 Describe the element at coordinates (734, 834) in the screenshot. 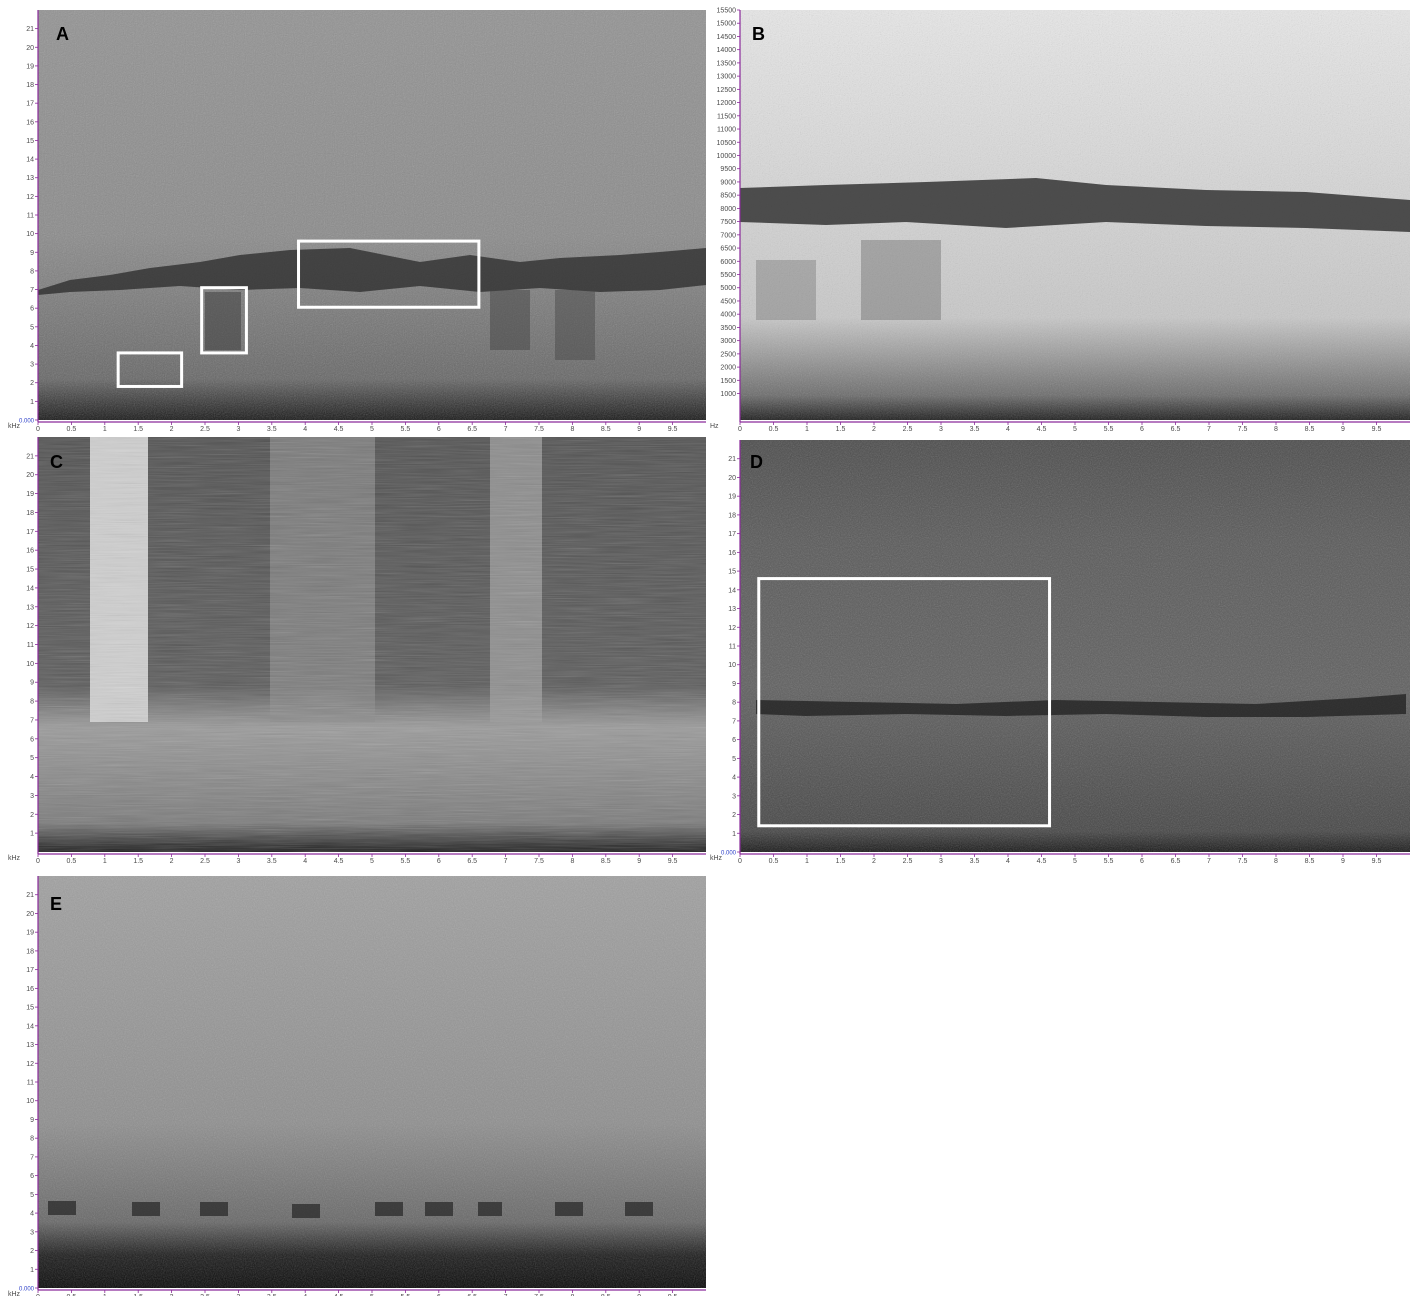

I see `y-tick-label: 1` at that location.